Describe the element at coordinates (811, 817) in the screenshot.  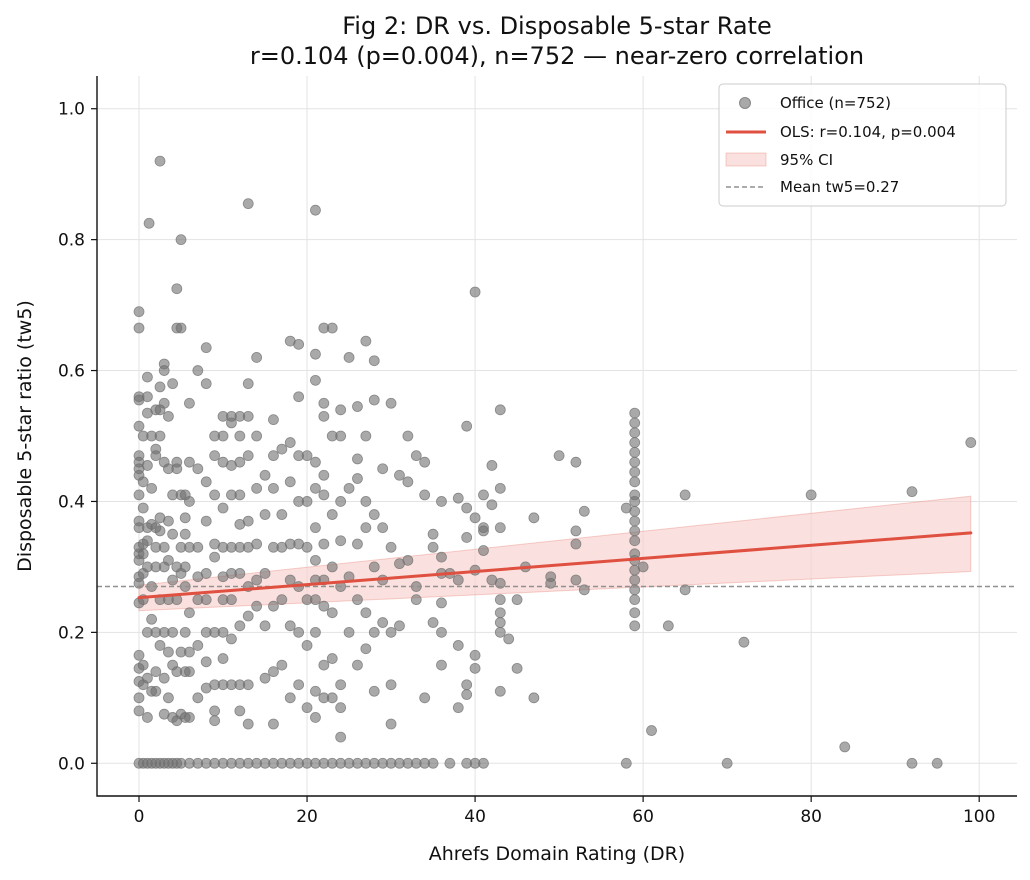
I see `x-tick-label-4: 80` at that location.